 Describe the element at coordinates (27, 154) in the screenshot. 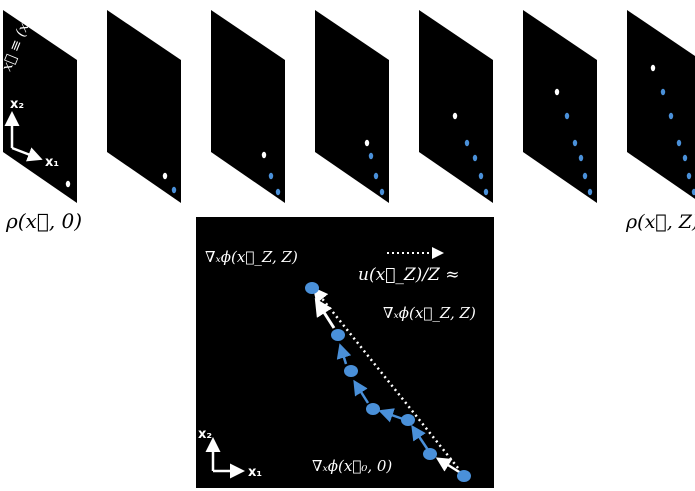

I see `frame-x-axis-arrow` at that location.